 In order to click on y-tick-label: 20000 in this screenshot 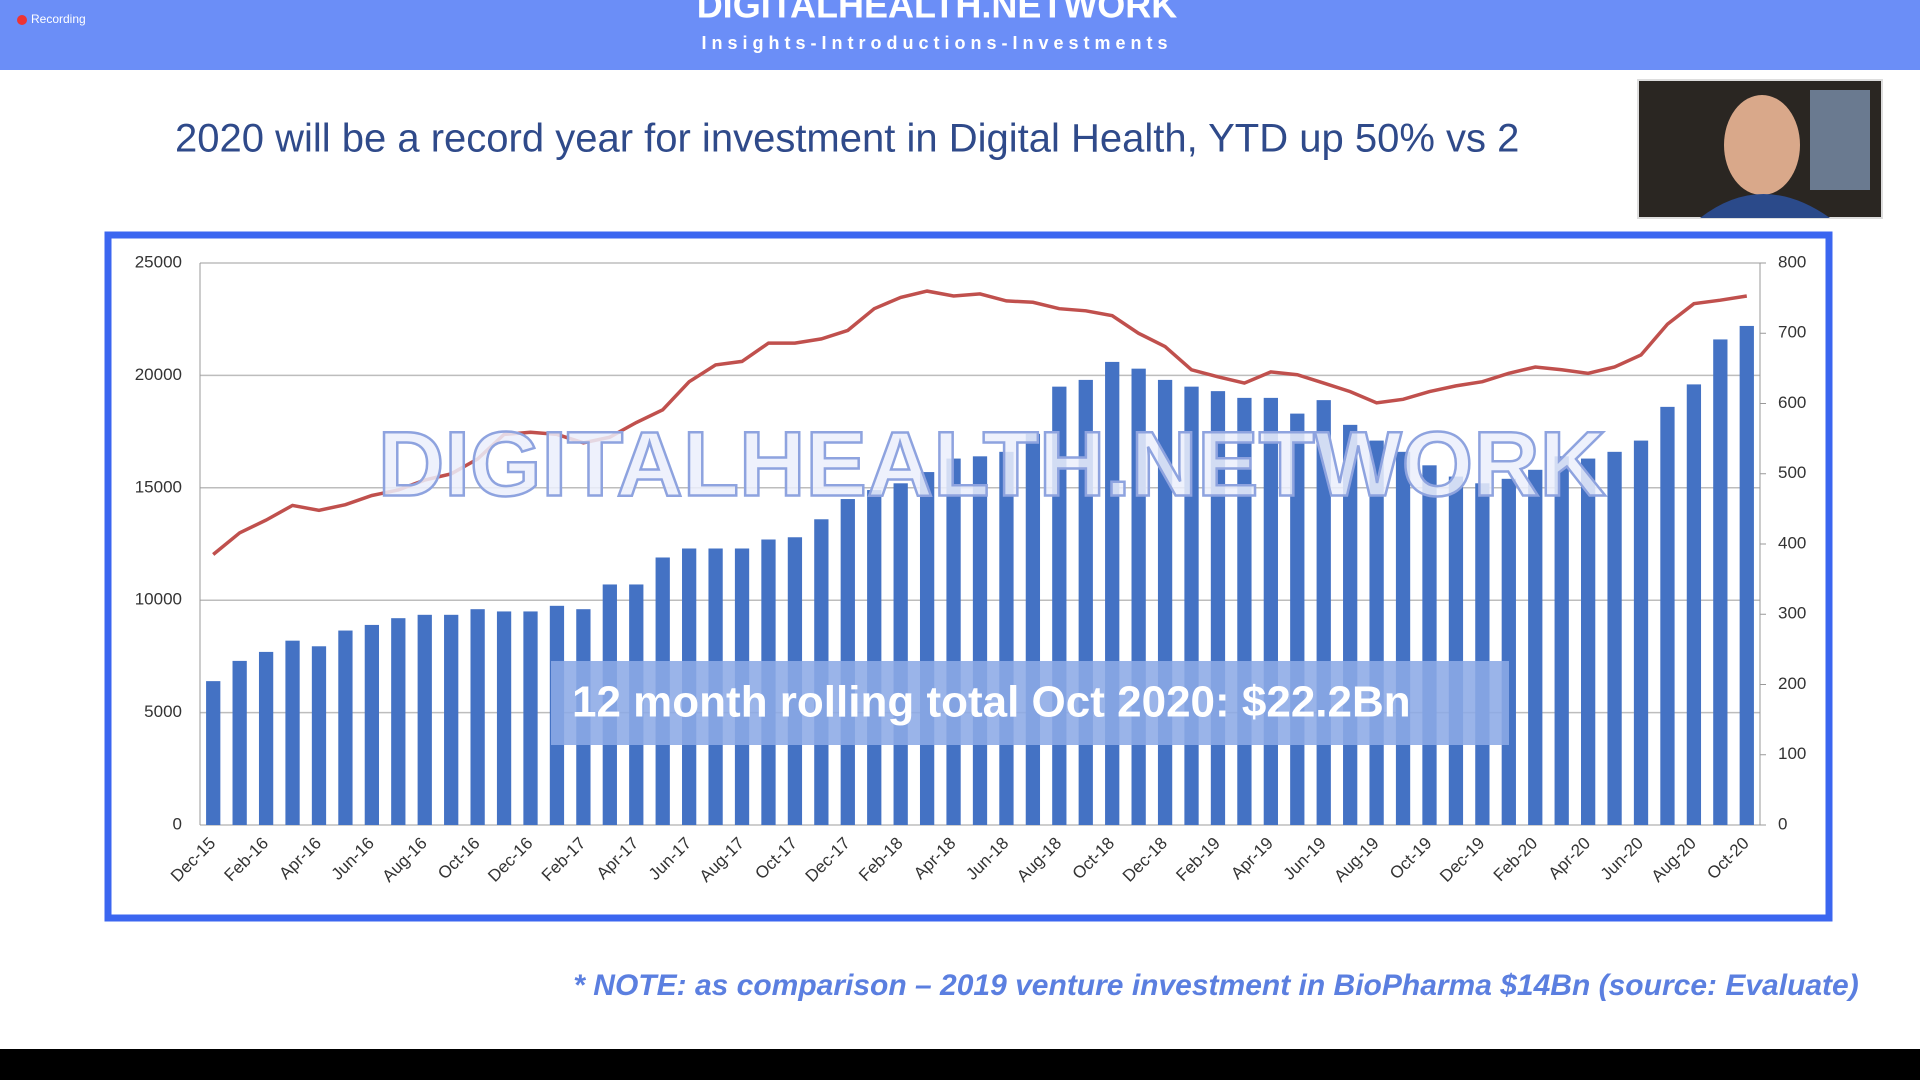, I will do `click(158, 374)`.